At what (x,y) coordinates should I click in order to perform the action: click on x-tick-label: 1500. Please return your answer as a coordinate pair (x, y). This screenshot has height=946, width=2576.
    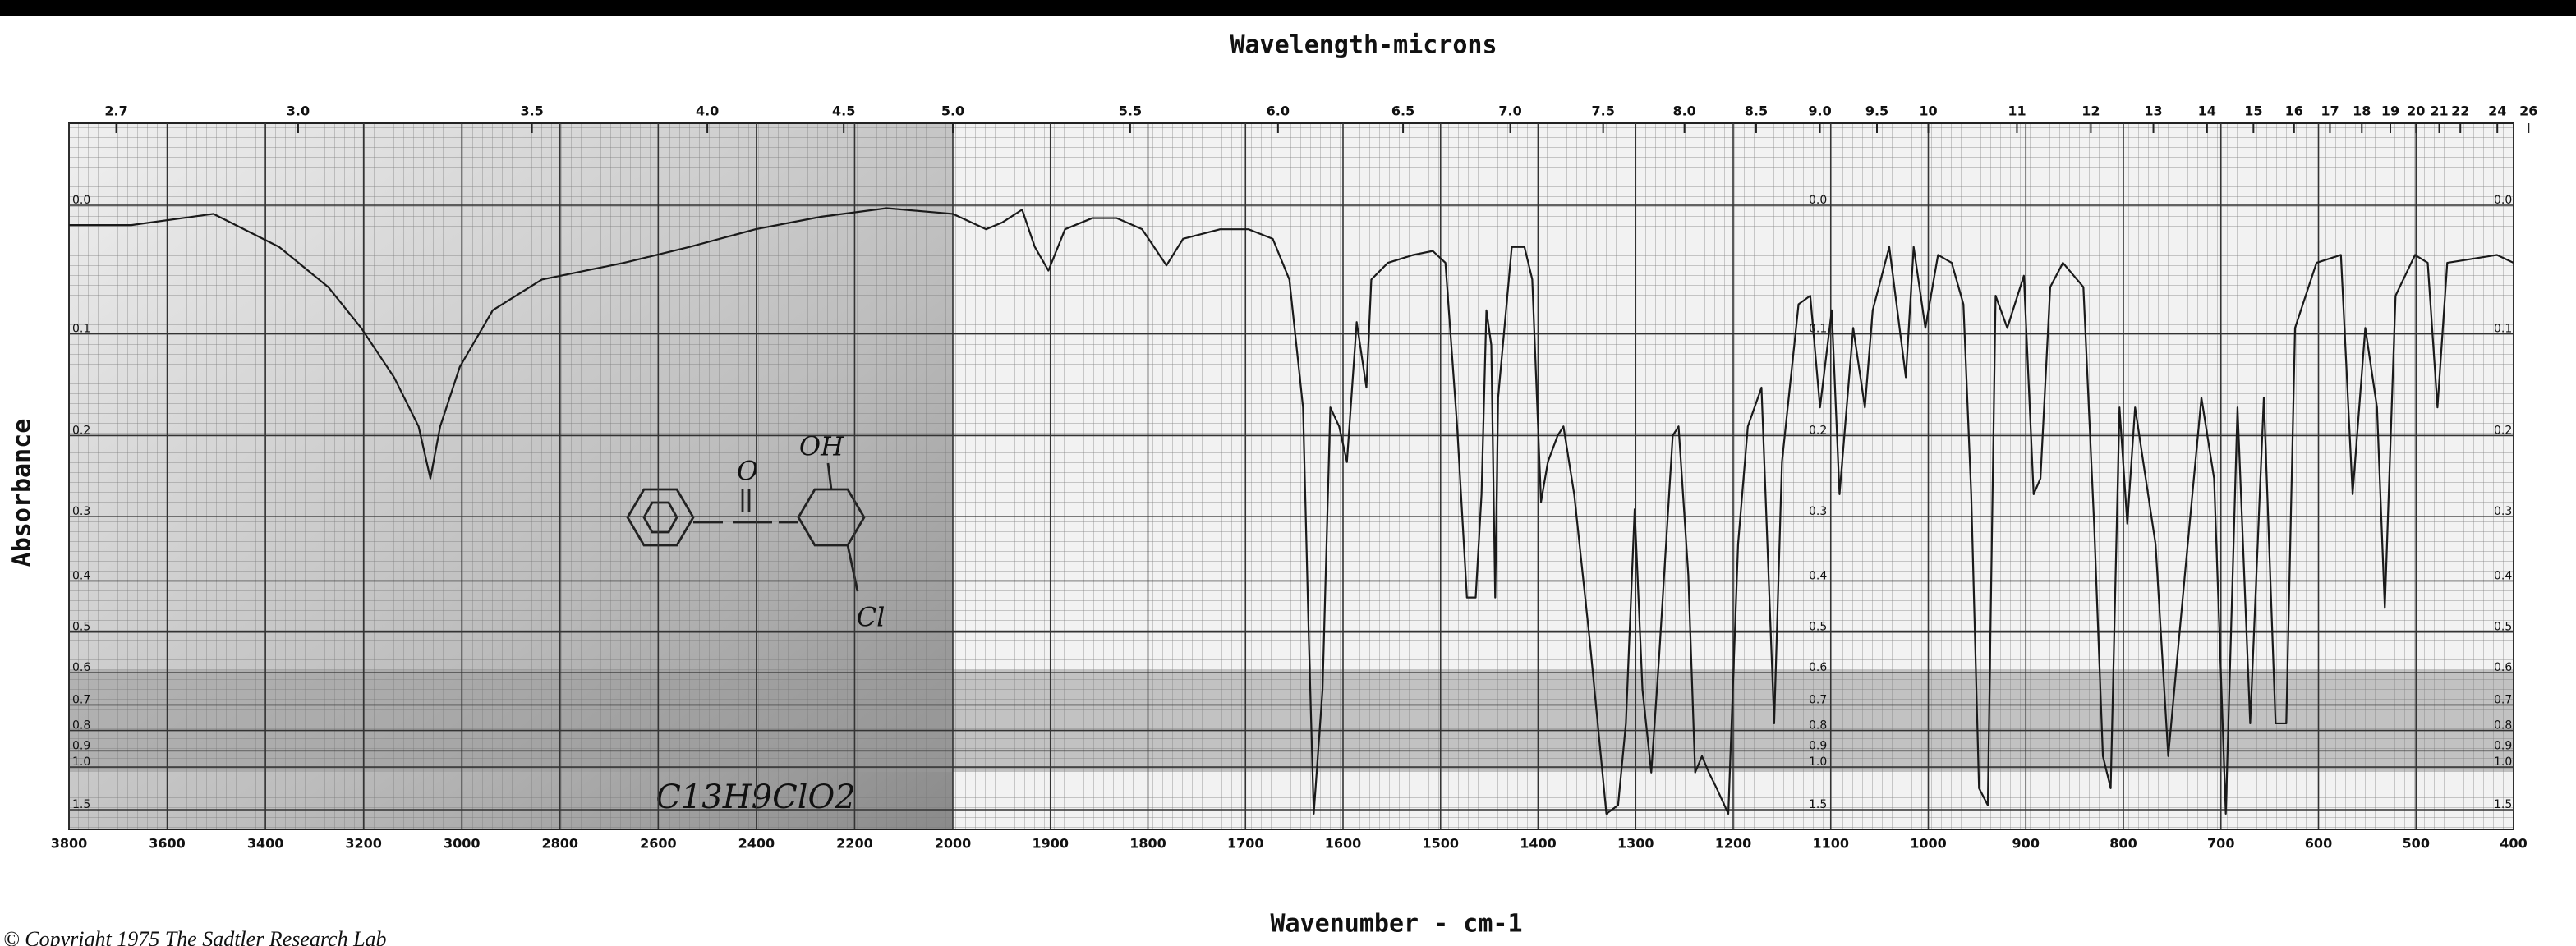
    Looking at the image, I should click on (1440, 844).